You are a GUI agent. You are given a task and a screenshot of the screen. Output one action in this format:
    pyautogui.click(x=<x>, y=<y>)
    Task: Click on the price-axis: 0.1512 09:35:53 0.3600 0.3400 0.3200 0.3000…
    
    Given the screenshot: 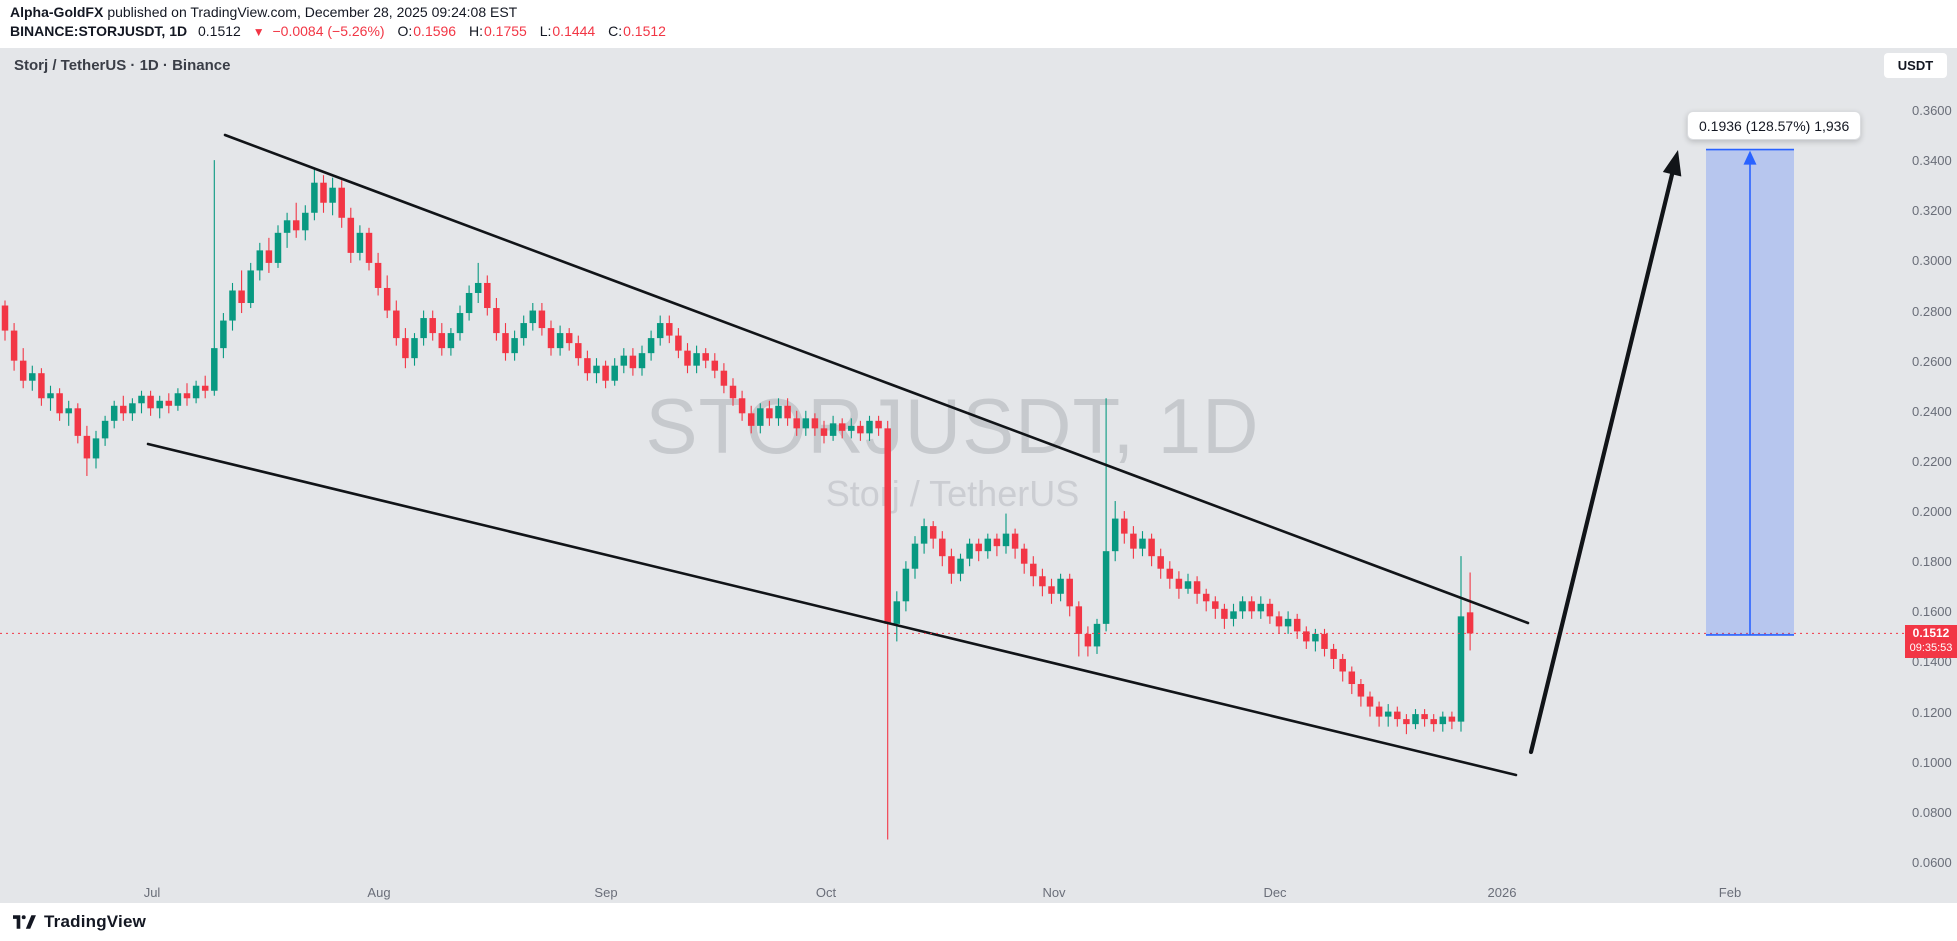 What is the action you would take?
    pyautogui.click(x=1931, y=475)
    